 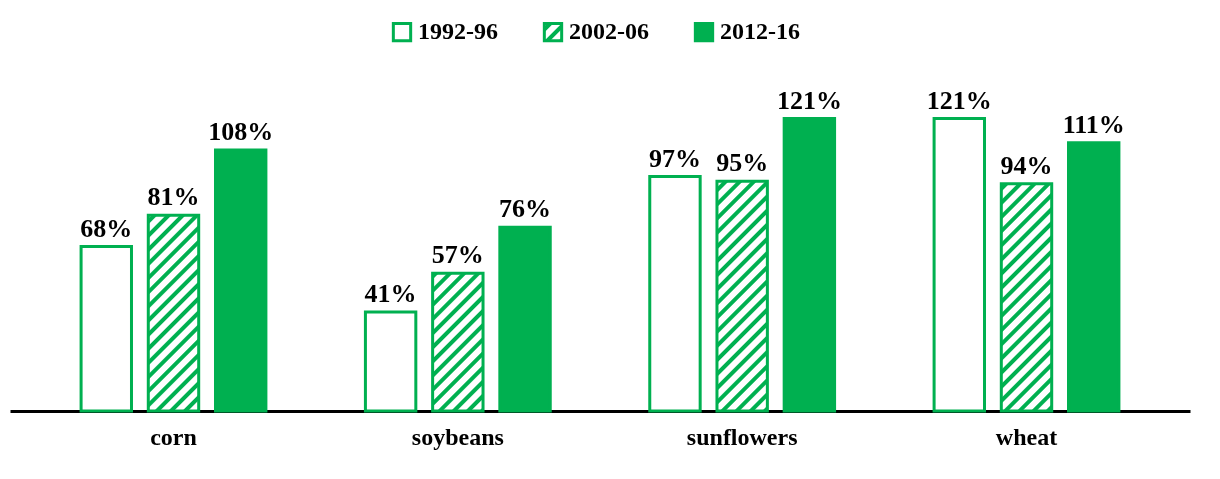 I want to click on data-label: 68%, so click(x=106, y=228).